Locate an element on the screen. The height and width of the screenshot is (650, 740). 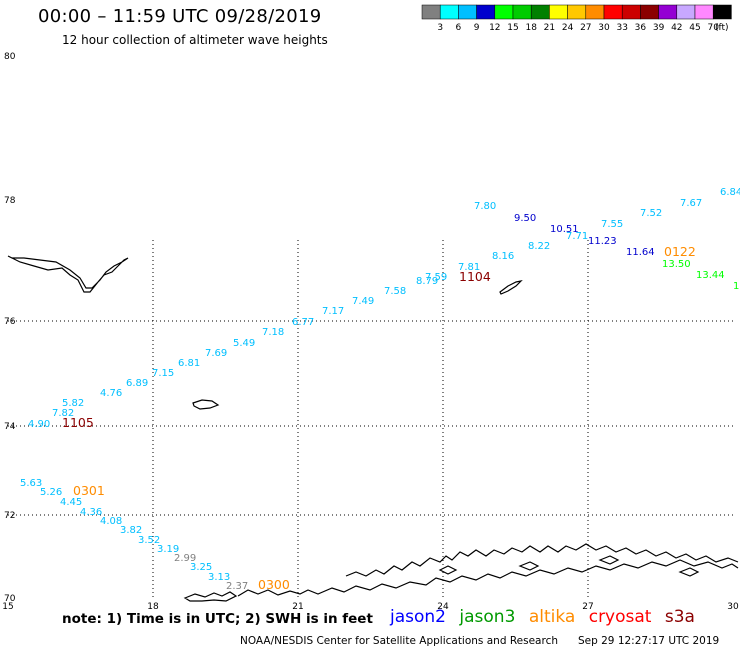
track-time-label: 0301 is located at coordinates (89, 490).